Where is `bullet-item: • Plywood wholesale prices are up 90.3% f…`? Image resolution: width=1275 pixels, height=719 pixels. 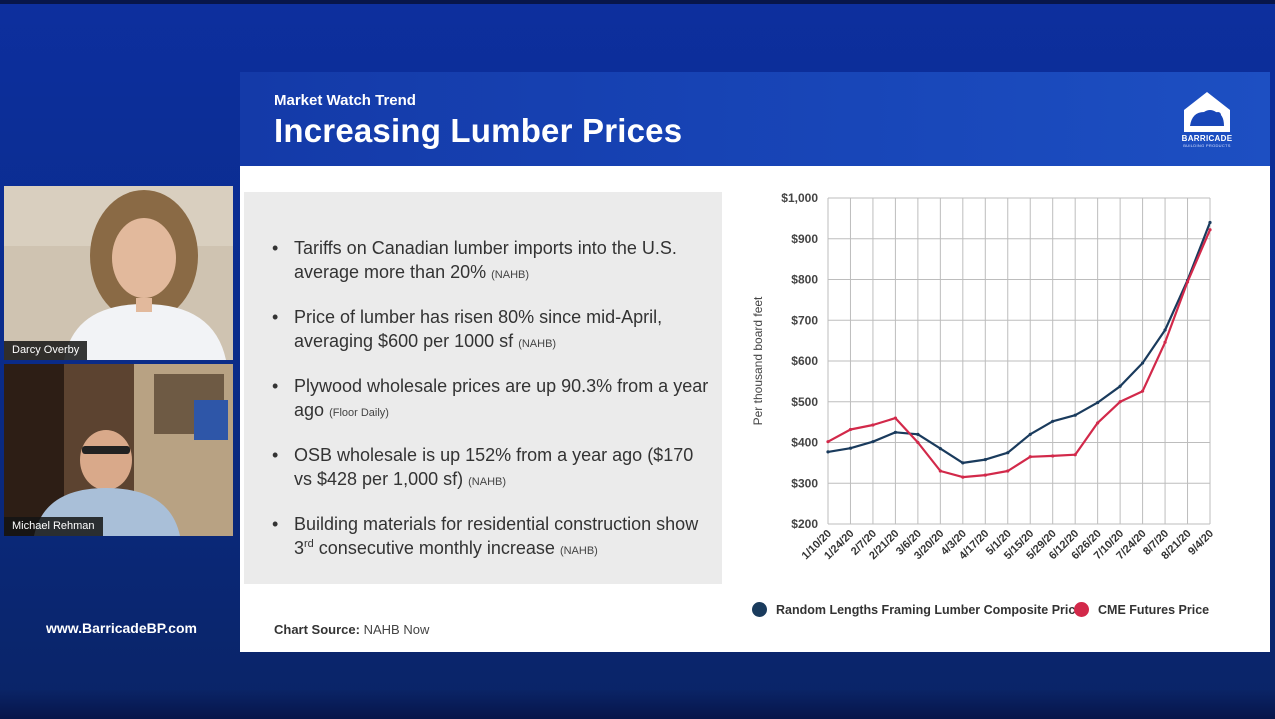 bullet-item: • Plywood wholesale prices are up 90.3% f… is located at coordinates (490, 398).